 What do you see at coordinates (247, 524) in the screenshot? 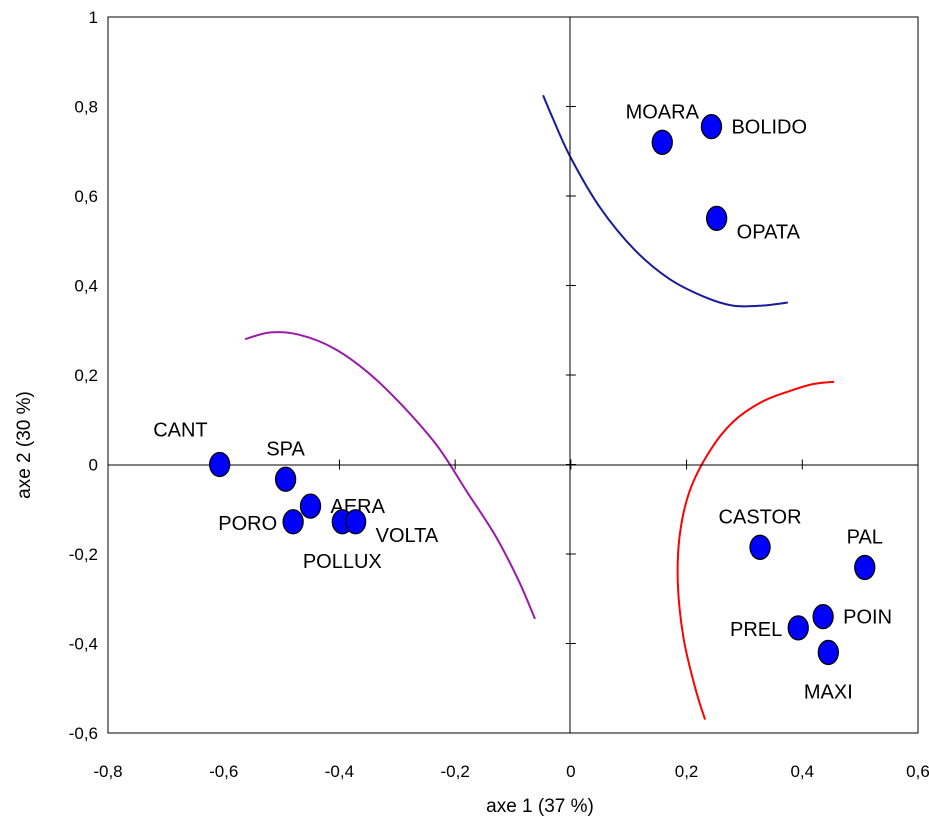
I see `data-point-label: PORO` at bounding box center [247, 524].